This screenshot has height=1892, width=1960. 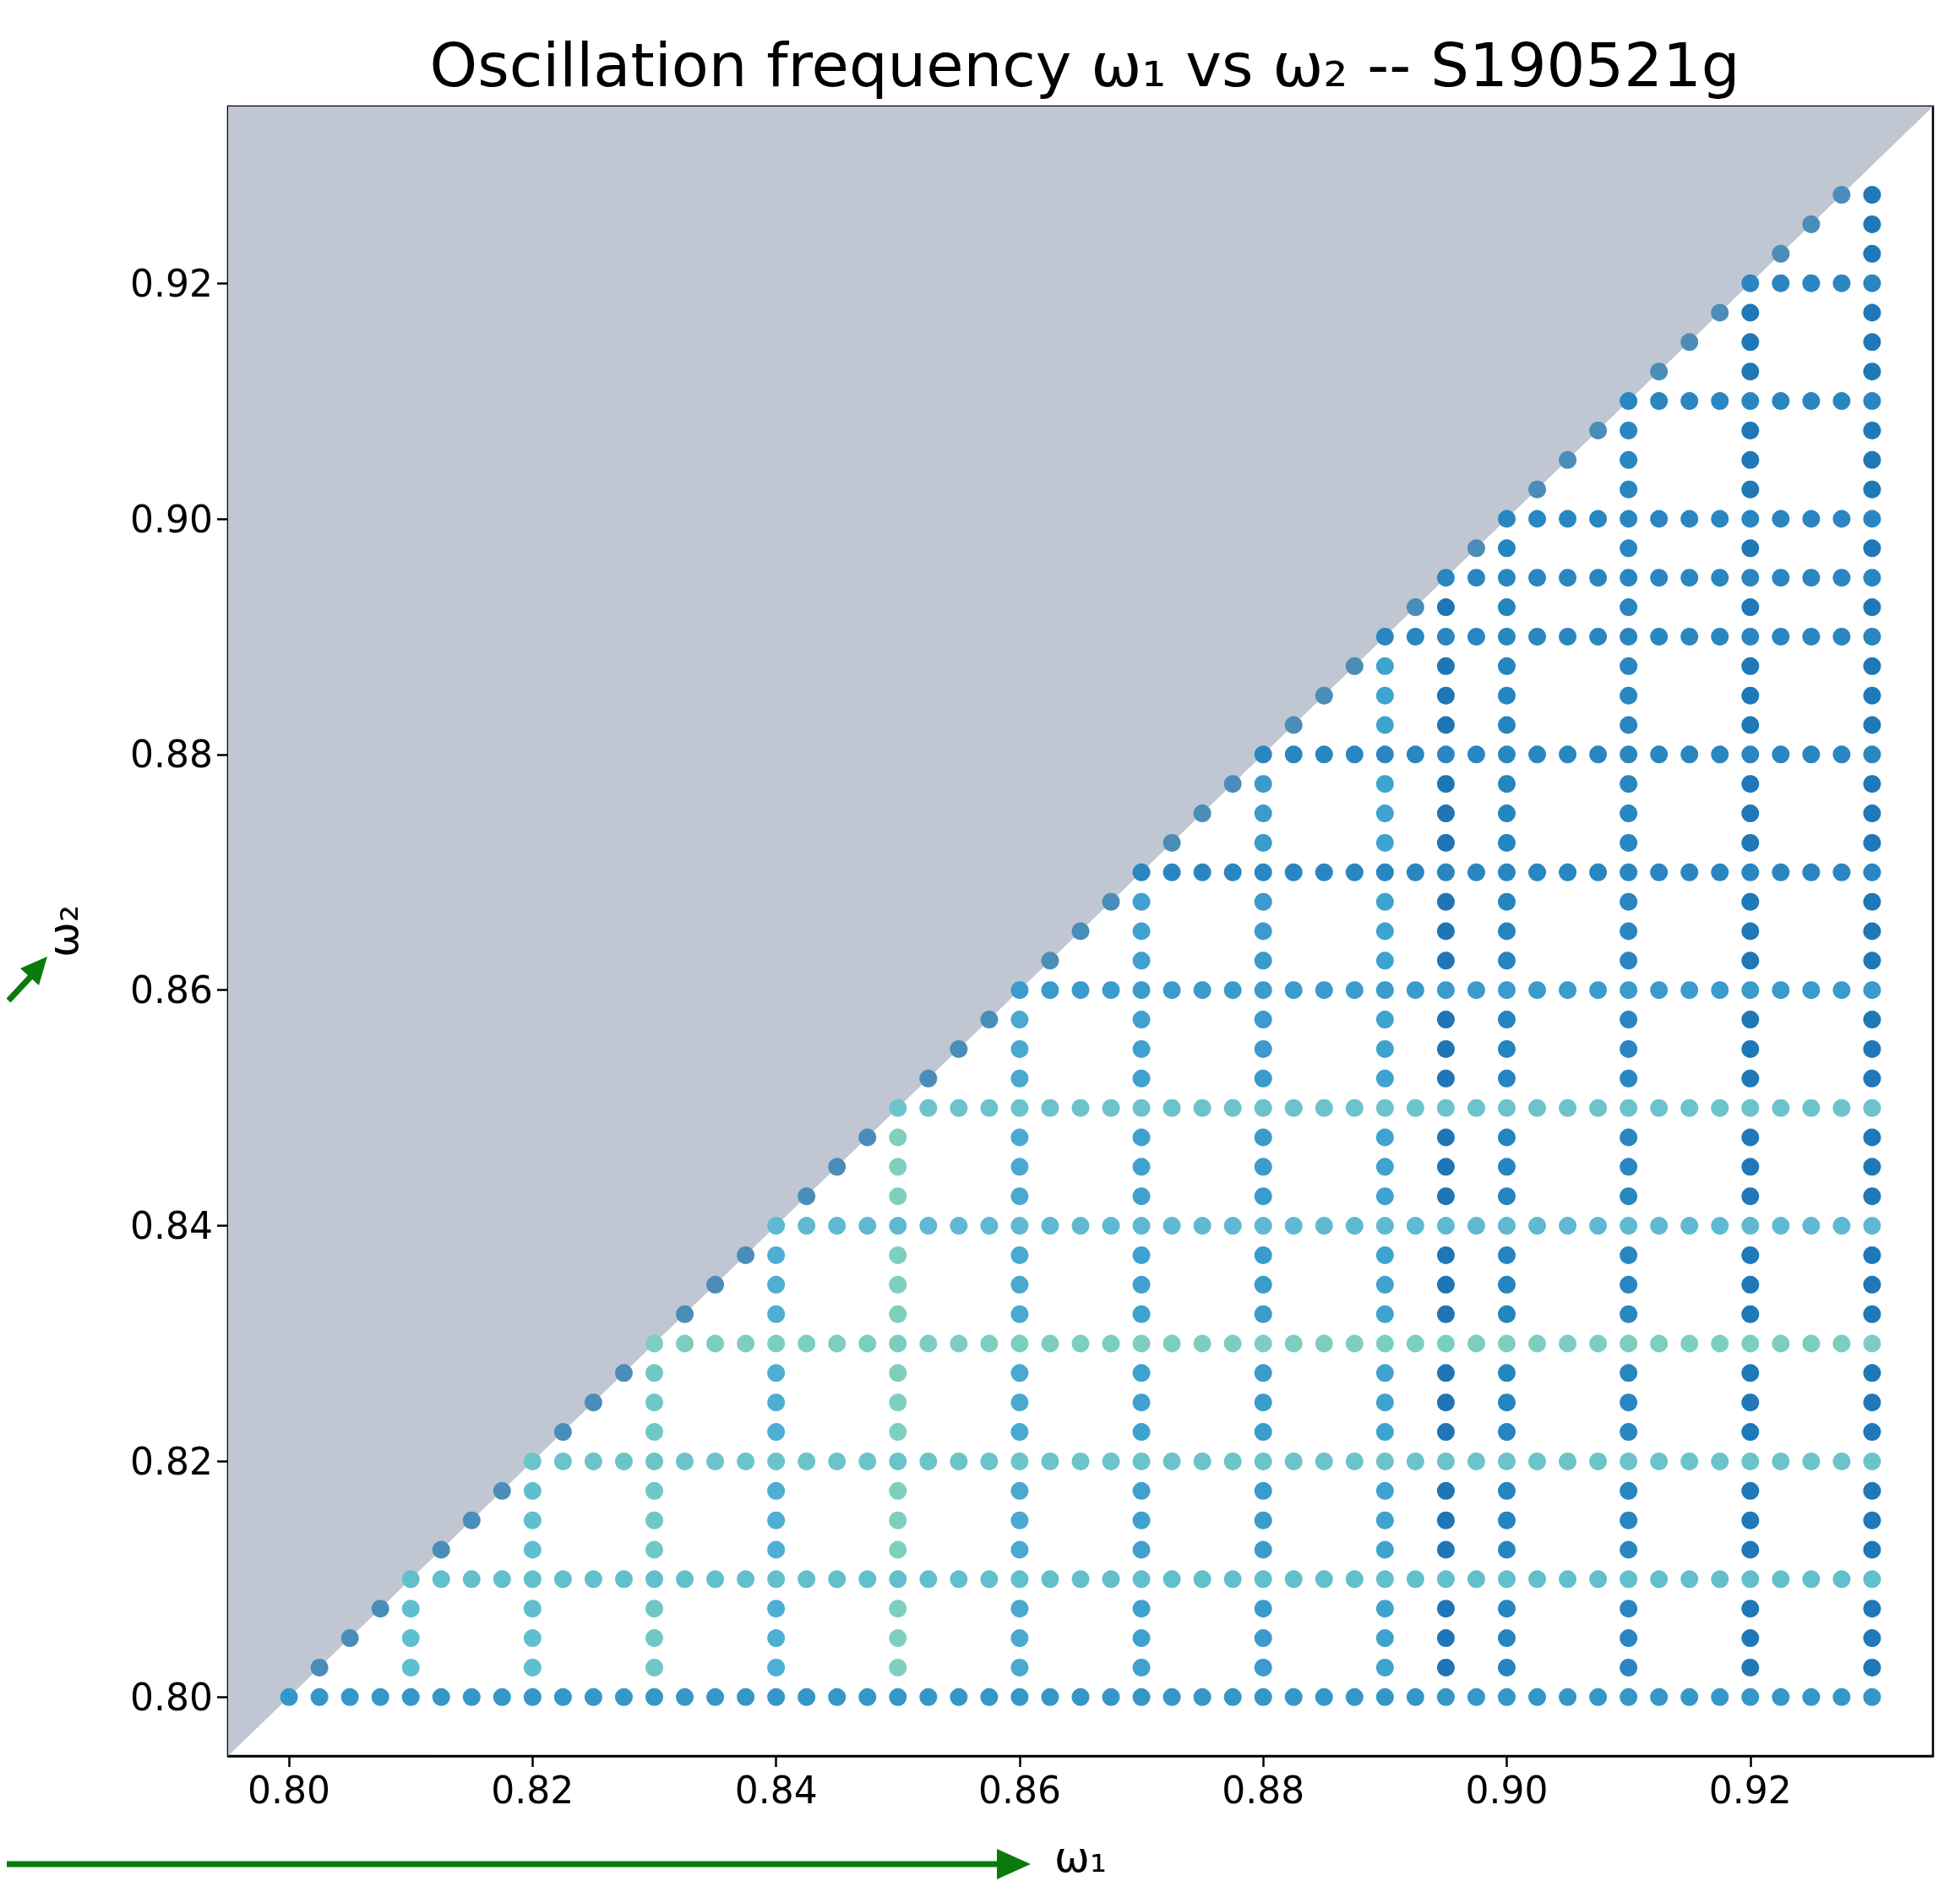 I want to click on y-tick-label: 0.86, so click(x=171, y=990).